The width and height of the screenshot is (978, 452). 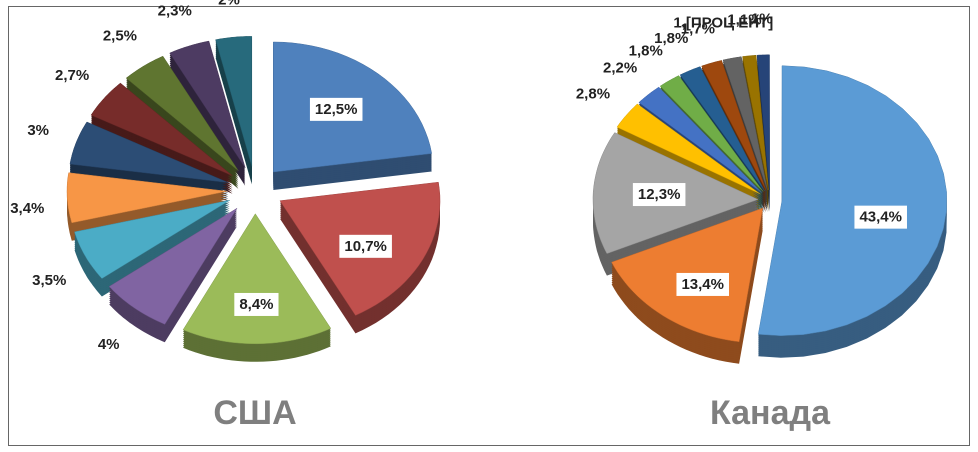 I want to click on data-label: 10,7%, so click(x=365, y=246).